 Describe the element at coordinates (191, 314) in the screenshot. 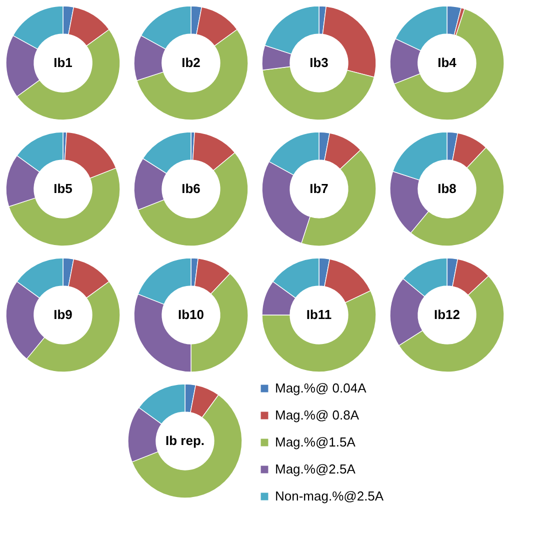

I see `text: Ib10` at that location.